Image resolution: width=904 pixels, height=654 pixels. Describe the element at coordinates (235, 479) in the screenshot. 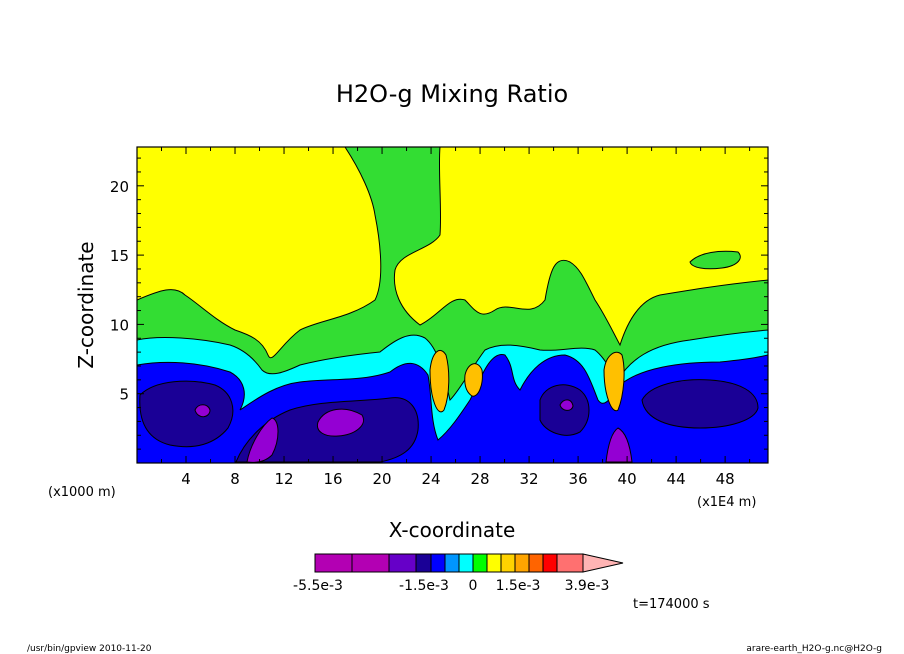

I see `x-tick-label: 8` at that location.